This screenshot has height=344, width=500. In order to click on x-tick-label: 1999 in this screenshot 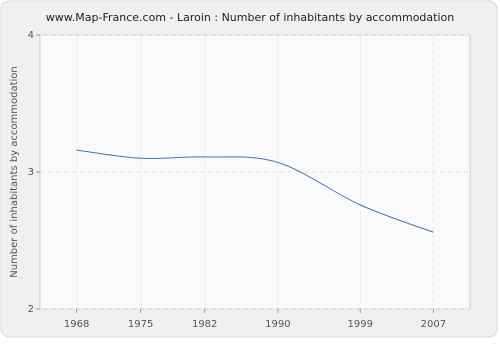, I will do `click(359, 324)`.